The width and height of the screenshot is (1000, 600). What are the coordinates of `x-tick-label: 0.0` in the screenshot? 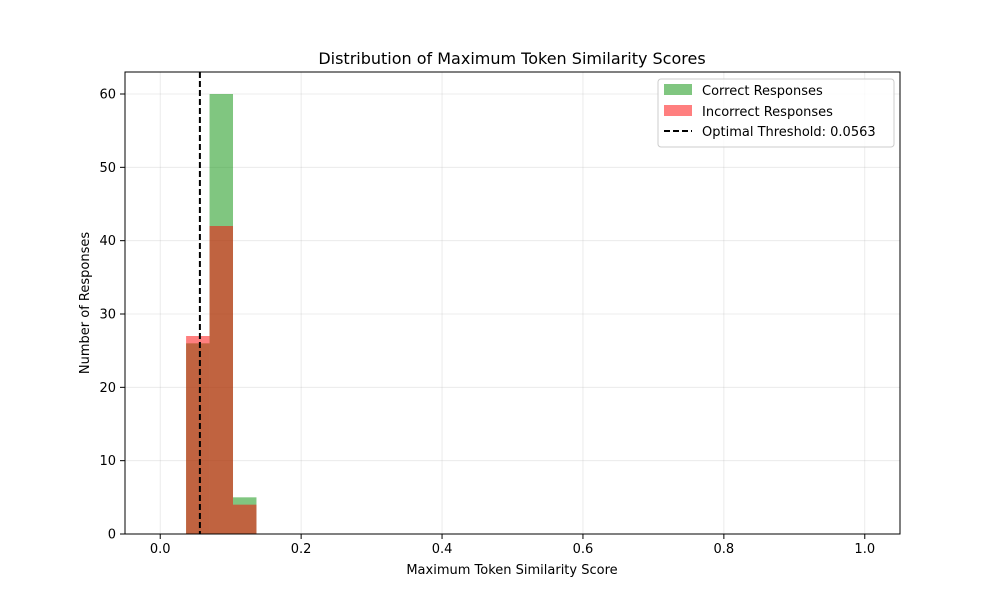 It's located at (160, 549).